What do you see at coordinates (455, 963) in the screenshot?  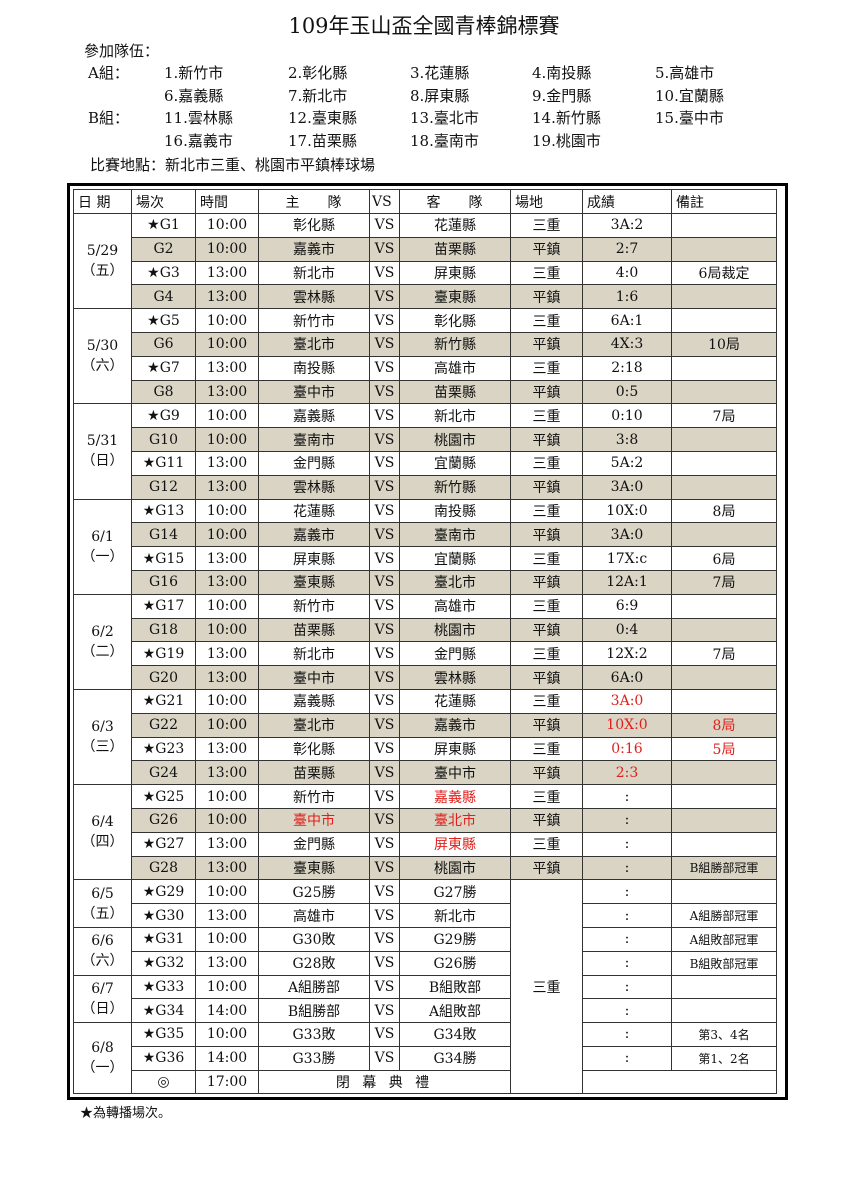 I see `away-team: G26勝` at bounding box center [455, 963].